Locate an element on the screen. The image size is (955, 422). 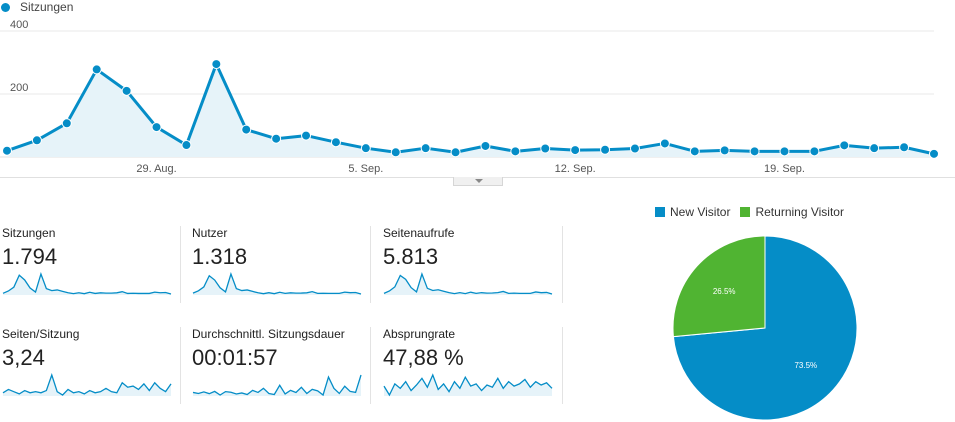
metric-value: 5.813 is located at coordinates (411, 256).